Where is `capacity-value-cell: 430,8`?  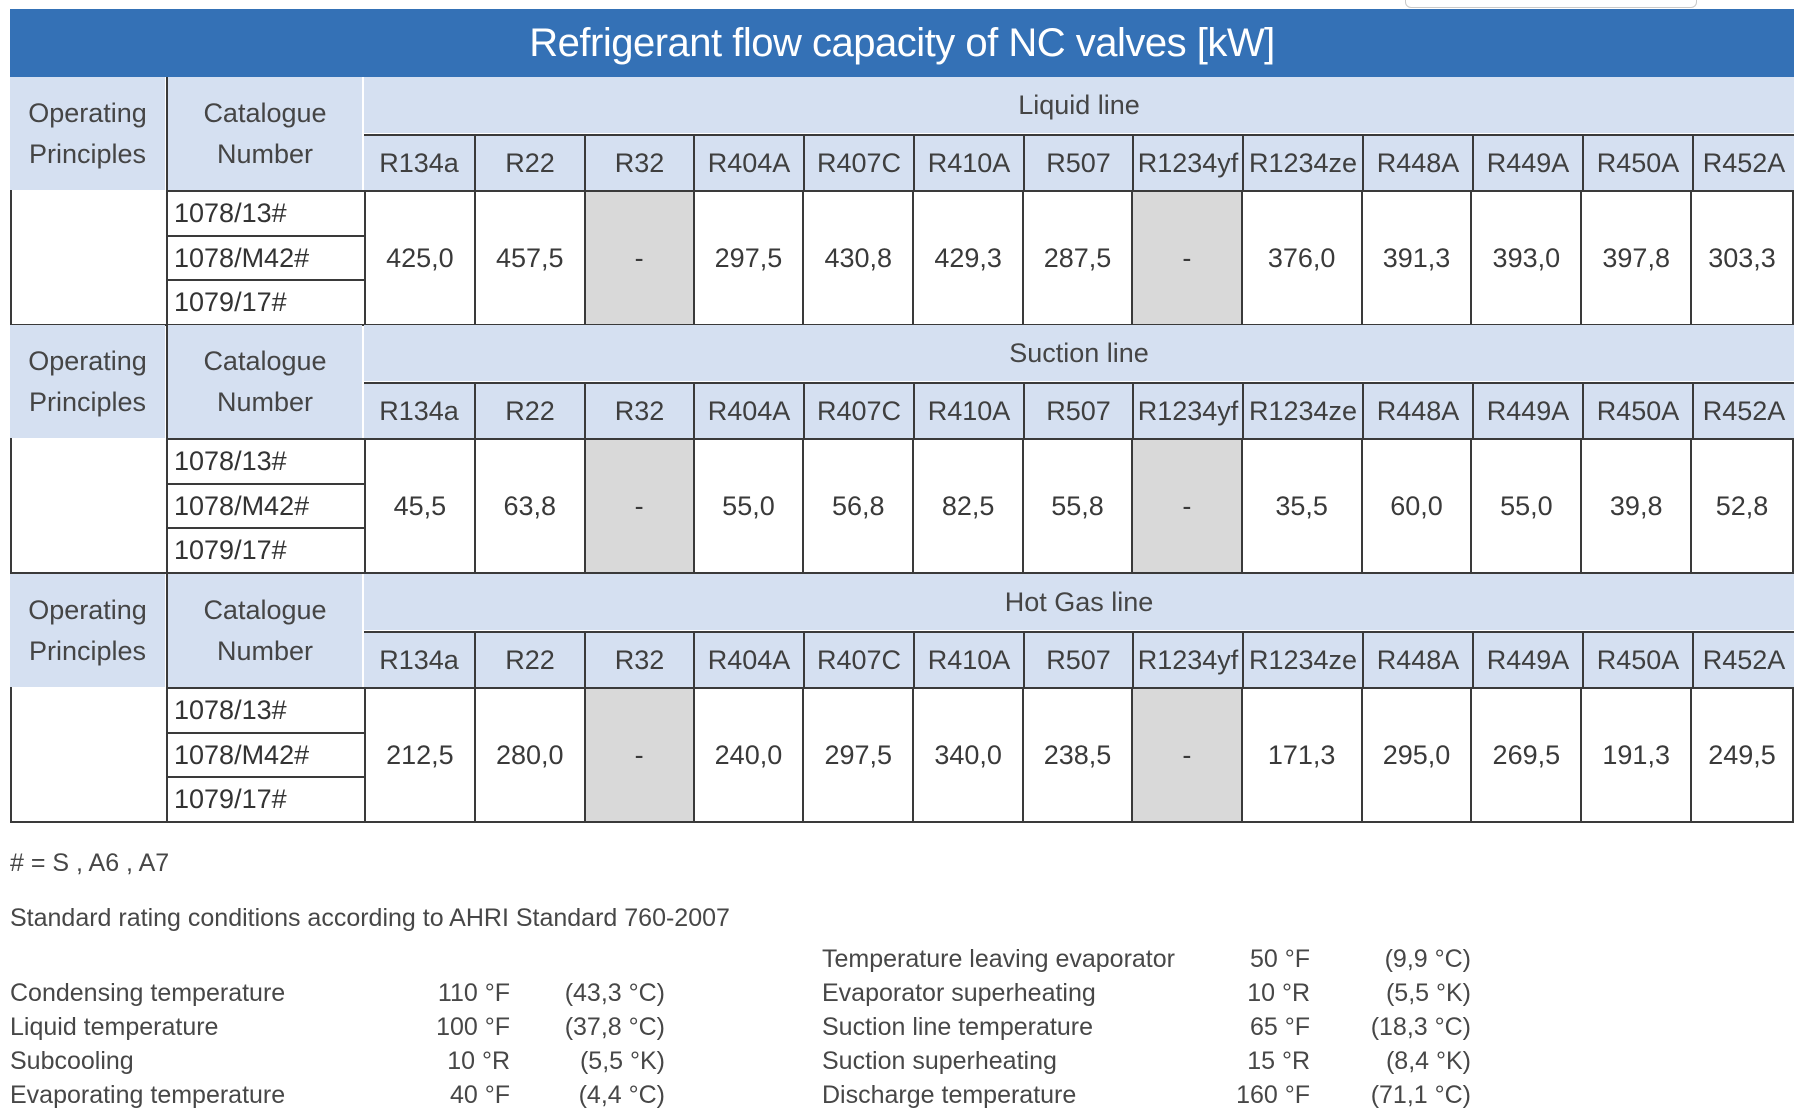
capacity-value-cell: 430,8 is located at coordinates (857, 258).